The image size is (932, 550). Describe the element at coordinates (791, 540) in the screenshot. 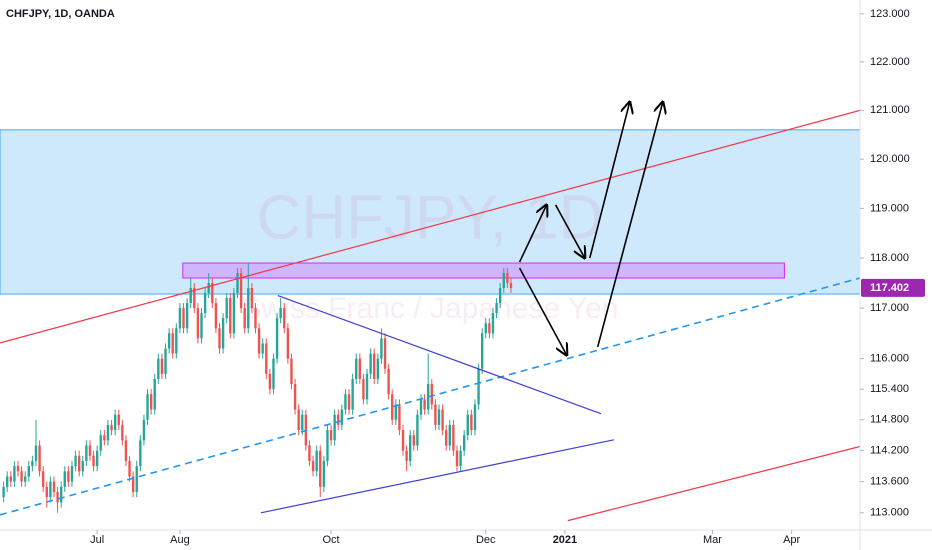

I see `x-tick-label: Apr` at that location.